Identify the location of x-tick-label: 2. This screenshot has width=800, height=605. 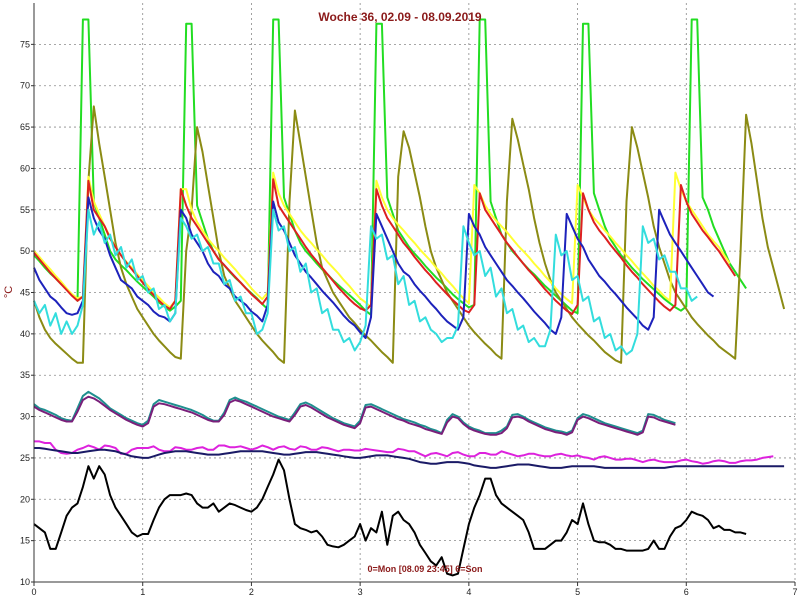
(251, 592).